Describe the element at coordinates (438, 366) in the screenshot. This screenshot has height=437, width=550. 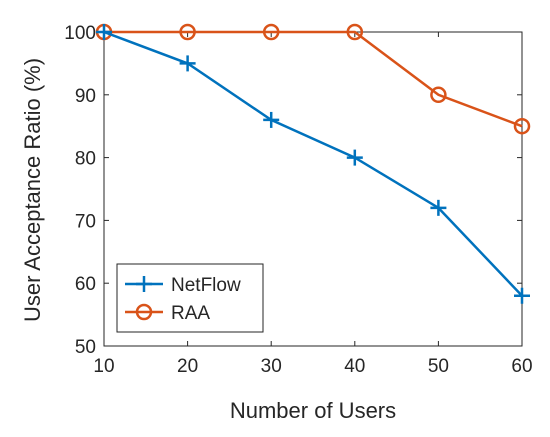
I see `x-tick-label: 50` at that location.